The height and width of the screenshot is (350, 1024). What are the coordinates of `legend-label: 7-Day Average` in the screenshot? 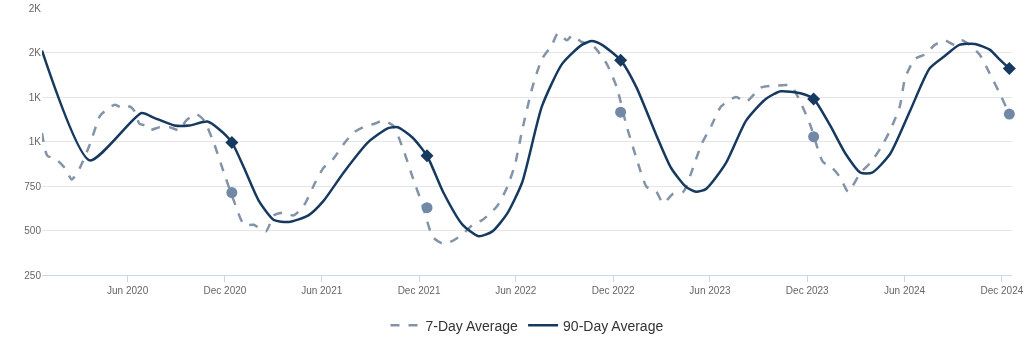 It's located at (472, 325).